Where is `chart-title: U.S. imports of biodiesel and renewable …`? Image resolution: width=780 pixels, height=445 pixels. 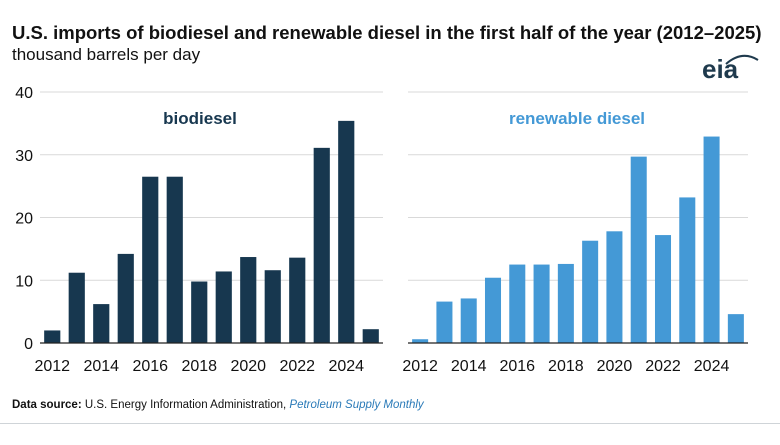 chart-title: U.S. imports of biodiesel and renewable … is located at coordinates (387, 32).